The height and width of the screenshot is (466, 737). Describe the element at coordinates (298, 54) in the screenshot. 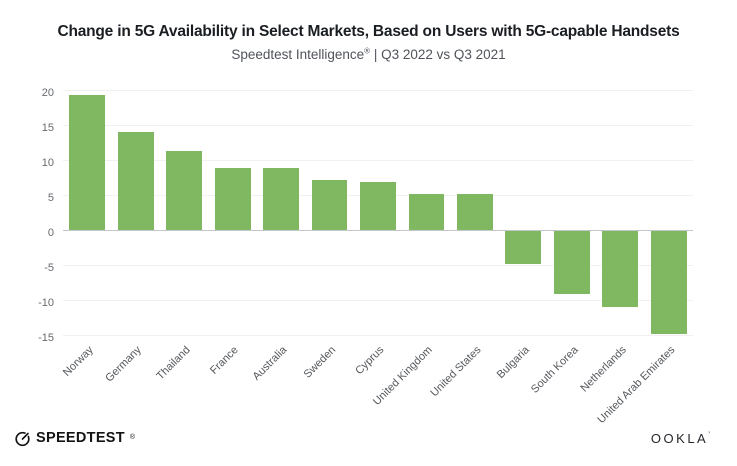

I see `subtitle-brand: Speedtest Intelligence` at that location.